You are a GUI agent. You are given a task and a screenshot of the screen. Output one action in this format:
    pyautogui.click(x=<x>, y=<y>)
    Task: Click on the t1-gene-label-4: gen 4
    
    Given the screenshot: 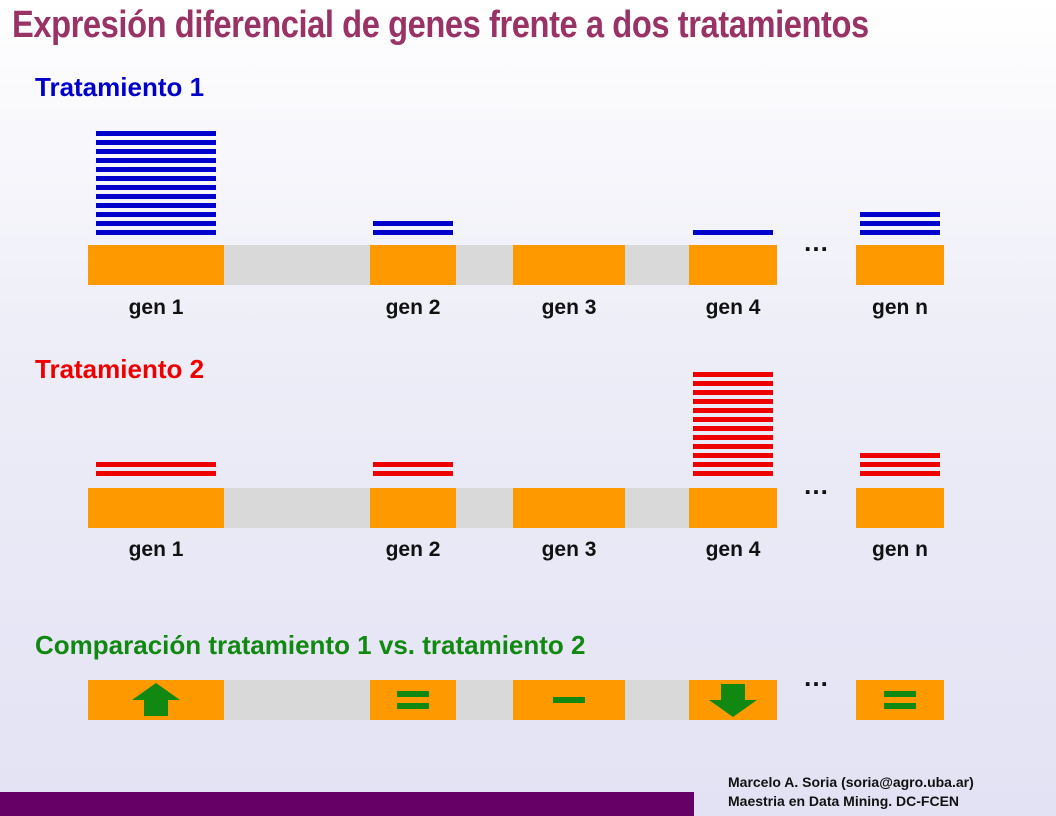 What is the action you would take?
    pyautogui.click(x=733, y=307)
    